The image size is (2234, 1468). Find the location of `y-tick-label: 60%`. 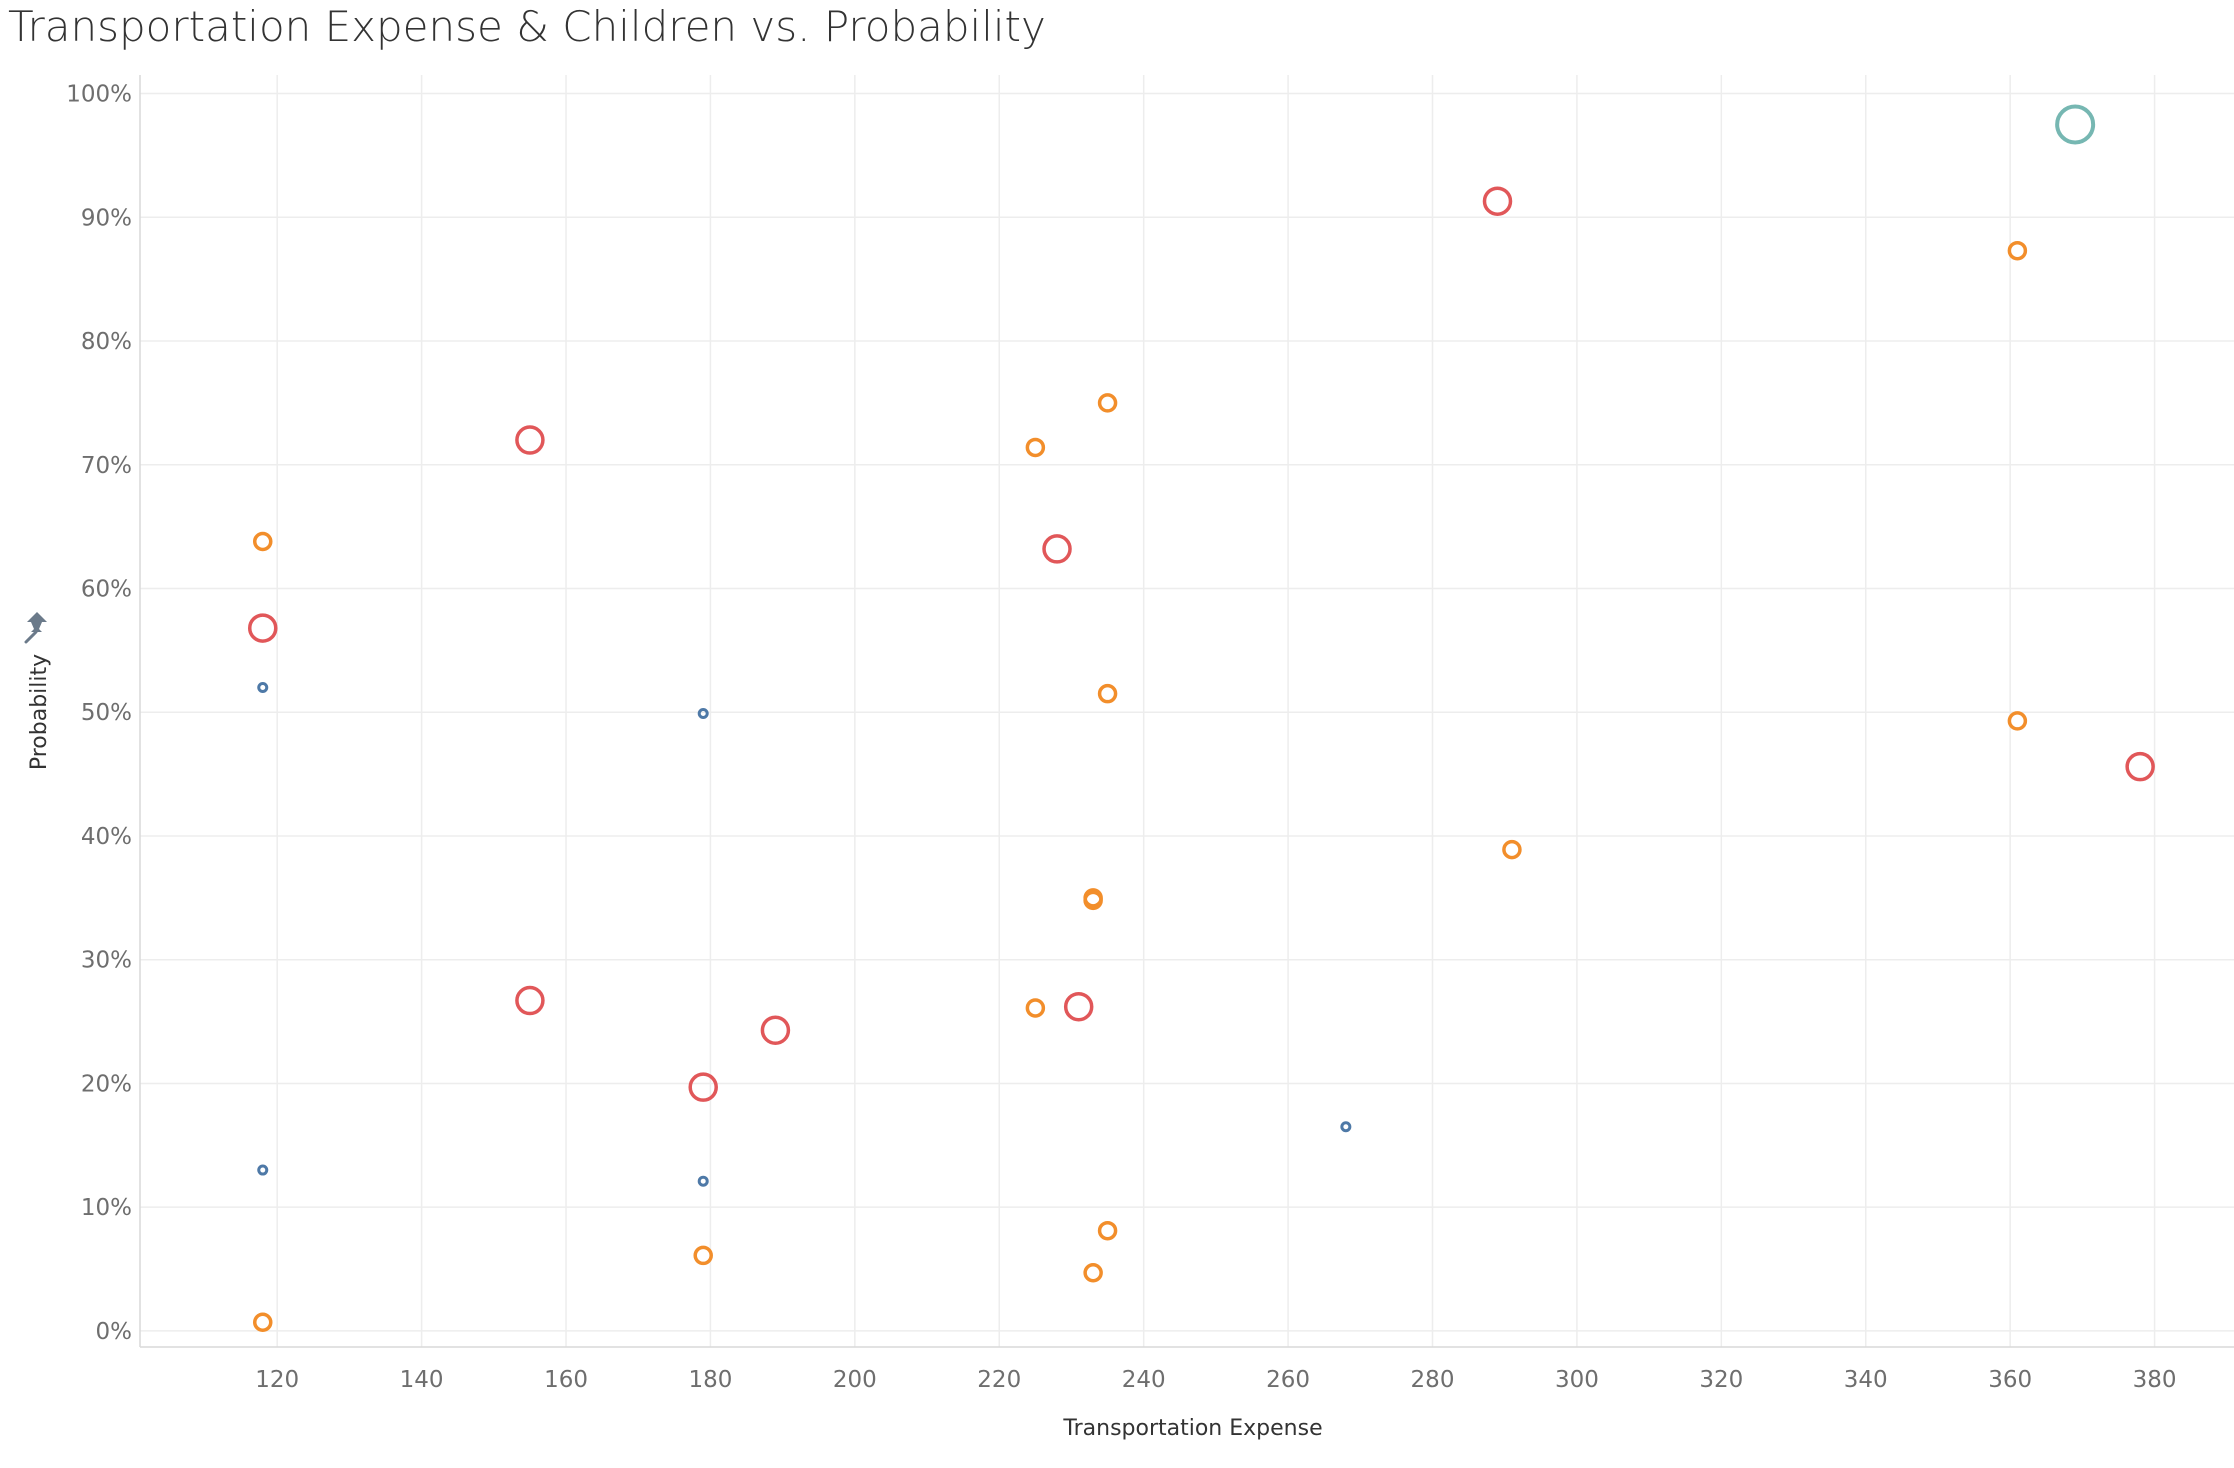

y-tick-label: 60% is located at coordinates (106, 590).